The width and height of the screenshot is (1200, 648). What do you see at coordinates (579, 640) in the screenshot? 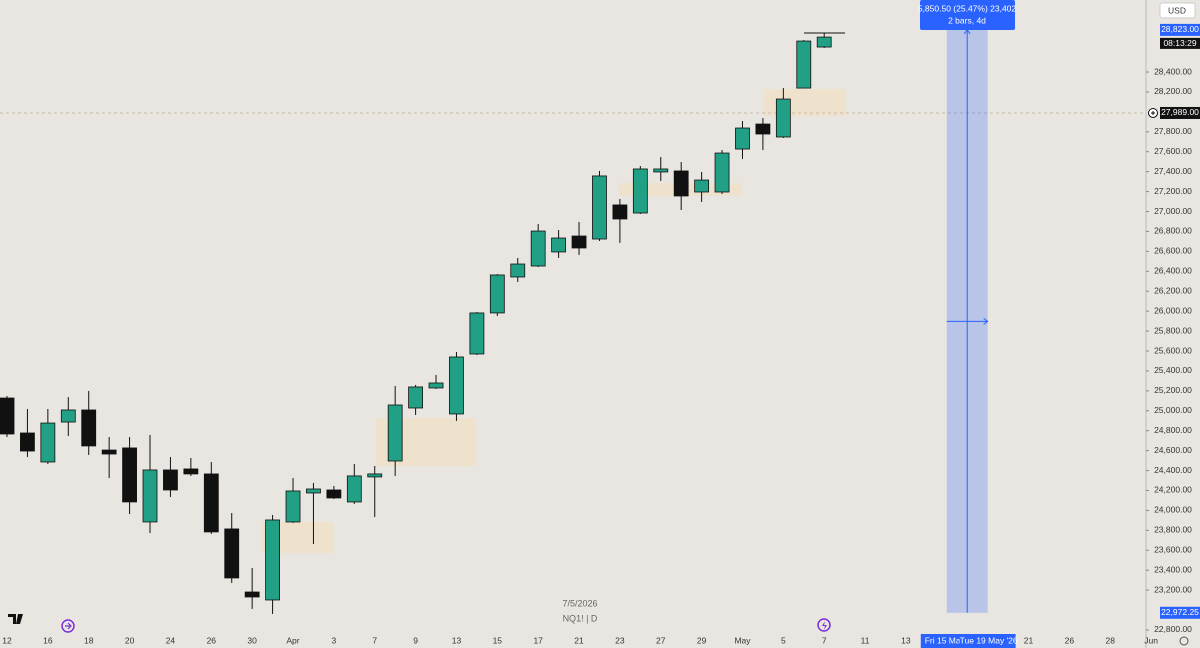
I see `x-tick-label: 21` at bounding box center [579, 640].